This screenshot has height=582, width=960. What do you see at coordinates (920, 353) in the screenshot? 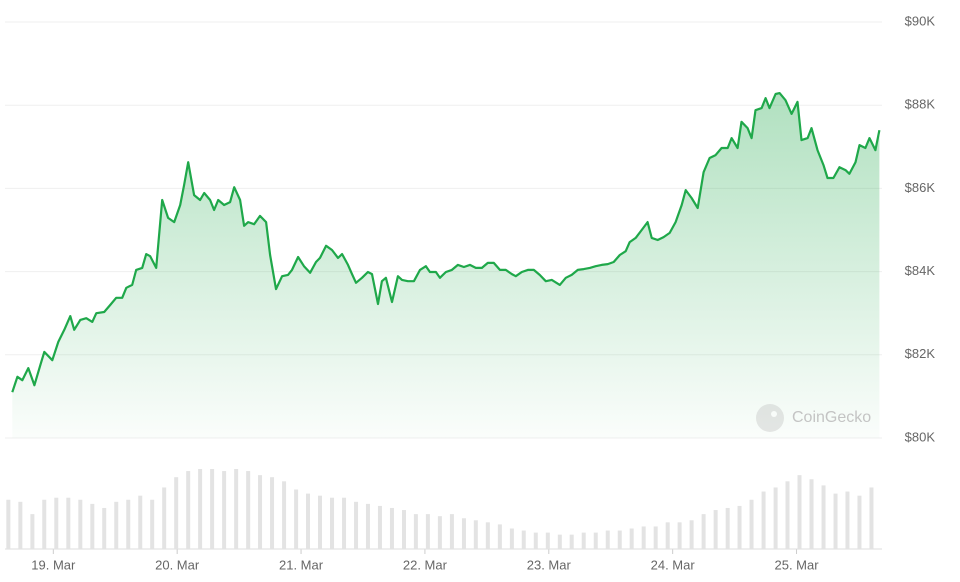
I see `y-tick-label: $82K` at bounding box center [920, 353].